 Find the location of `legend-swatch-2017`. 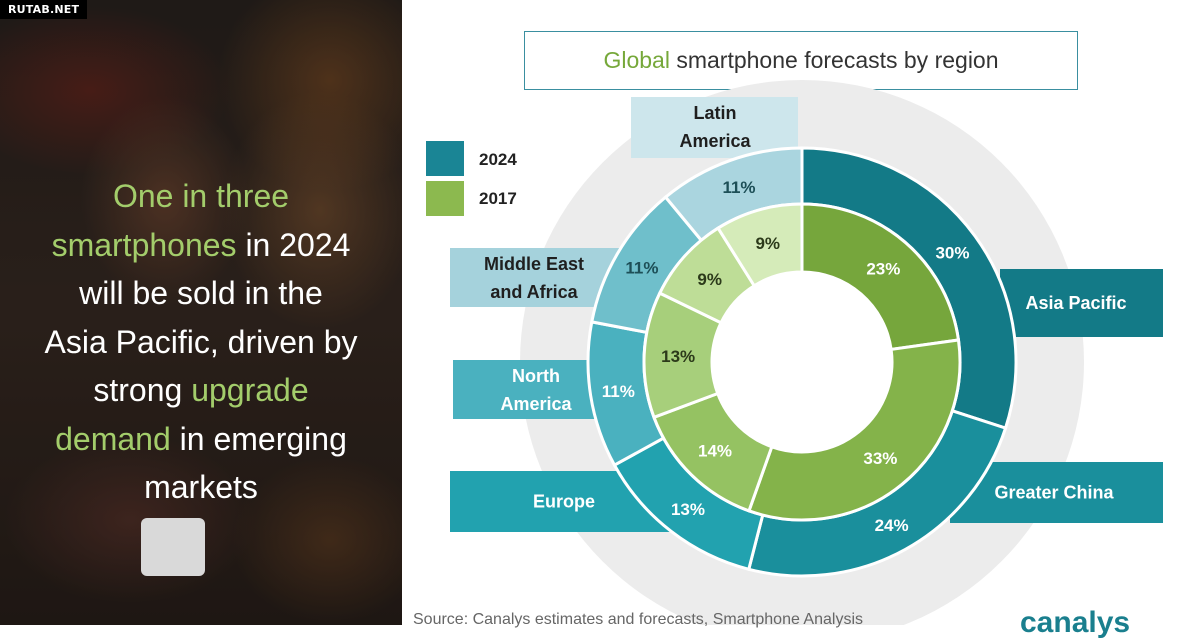

legend-swatch-2017 is located at coordinates (445, 198).